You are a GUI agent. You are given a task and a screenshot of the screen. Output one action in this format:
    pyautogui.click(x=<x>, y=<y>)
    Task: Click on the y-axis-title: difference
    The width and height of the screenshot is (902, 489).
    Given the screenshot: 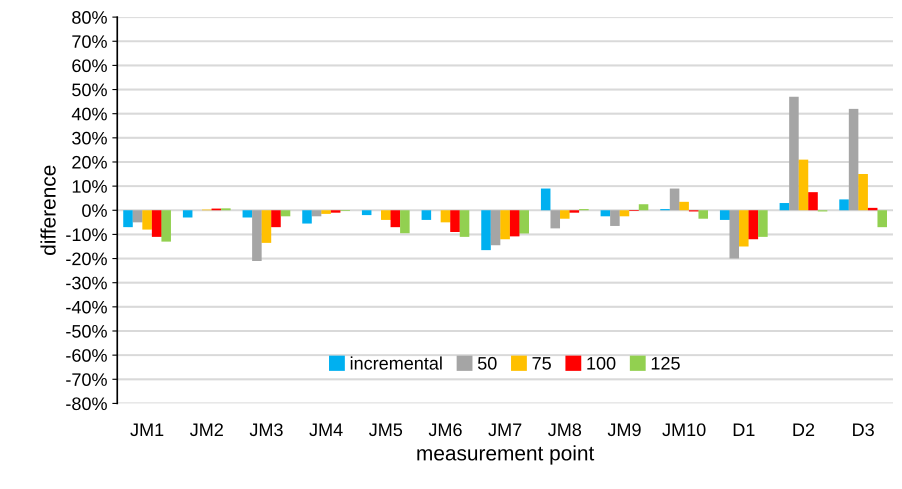 What is the action you would take?
    pyautogui.click(x=48, y=210)
    